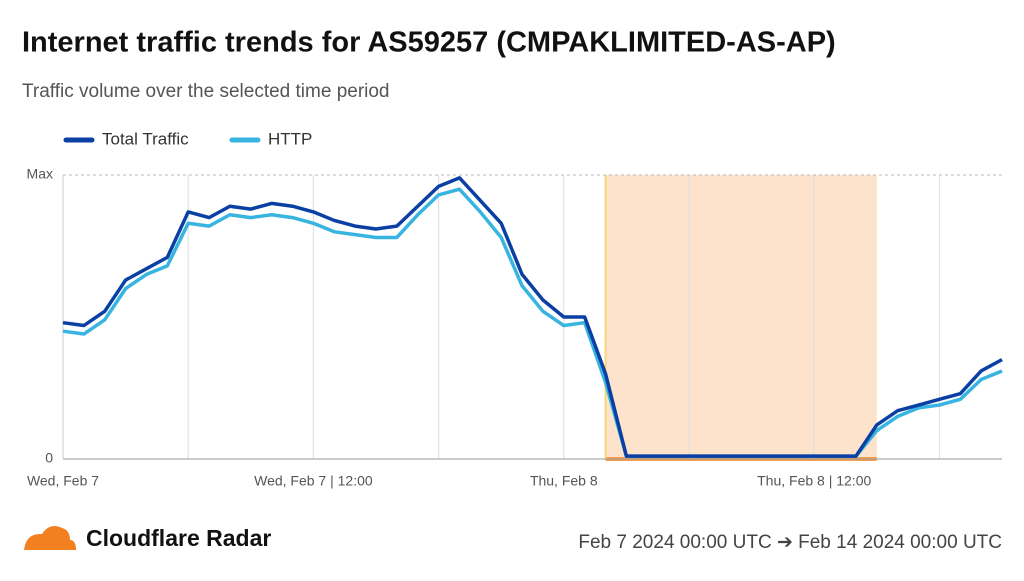 This screenshot has height=581, width=1024. I want to click on brand: Cloudflare Radar, so click(178, 538).